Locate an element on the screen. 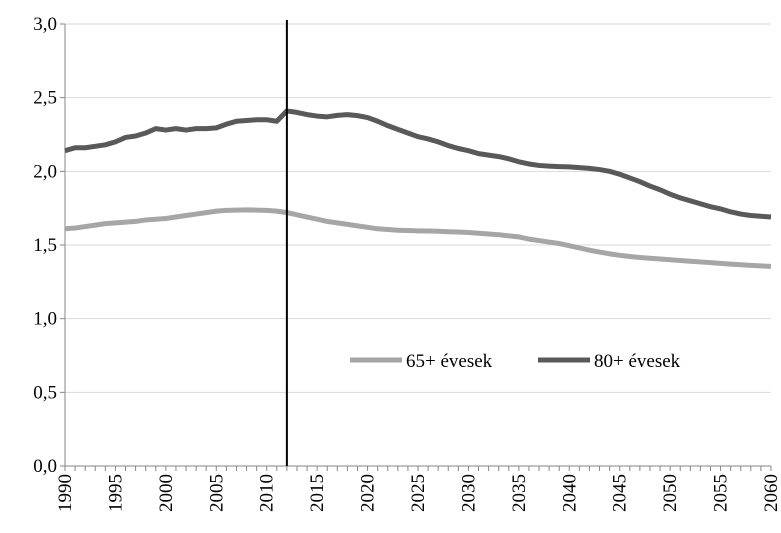 The width and height of the screenshot is (781, 533). x-tick-label: 2015 is located at coordinates (317, 493).